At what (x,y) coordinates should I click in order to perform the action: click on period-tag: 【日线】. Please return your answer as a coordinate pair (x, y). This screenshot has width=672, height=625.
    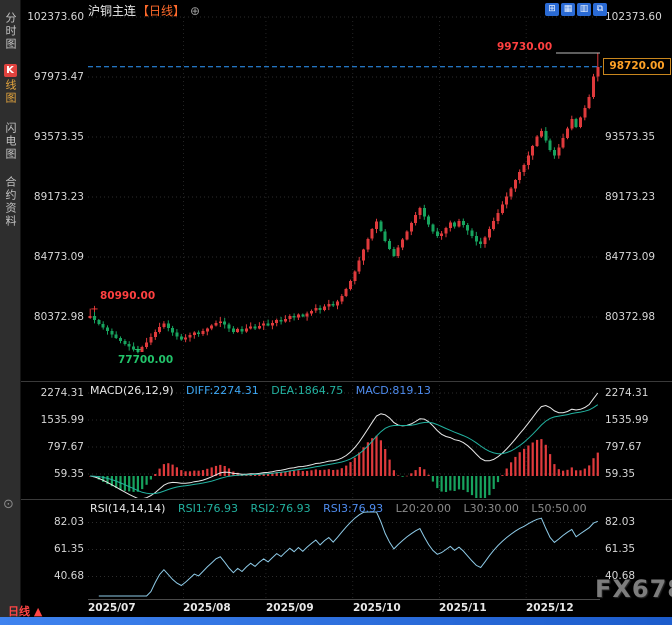
    Looking at the image, I should click on (161, 11).